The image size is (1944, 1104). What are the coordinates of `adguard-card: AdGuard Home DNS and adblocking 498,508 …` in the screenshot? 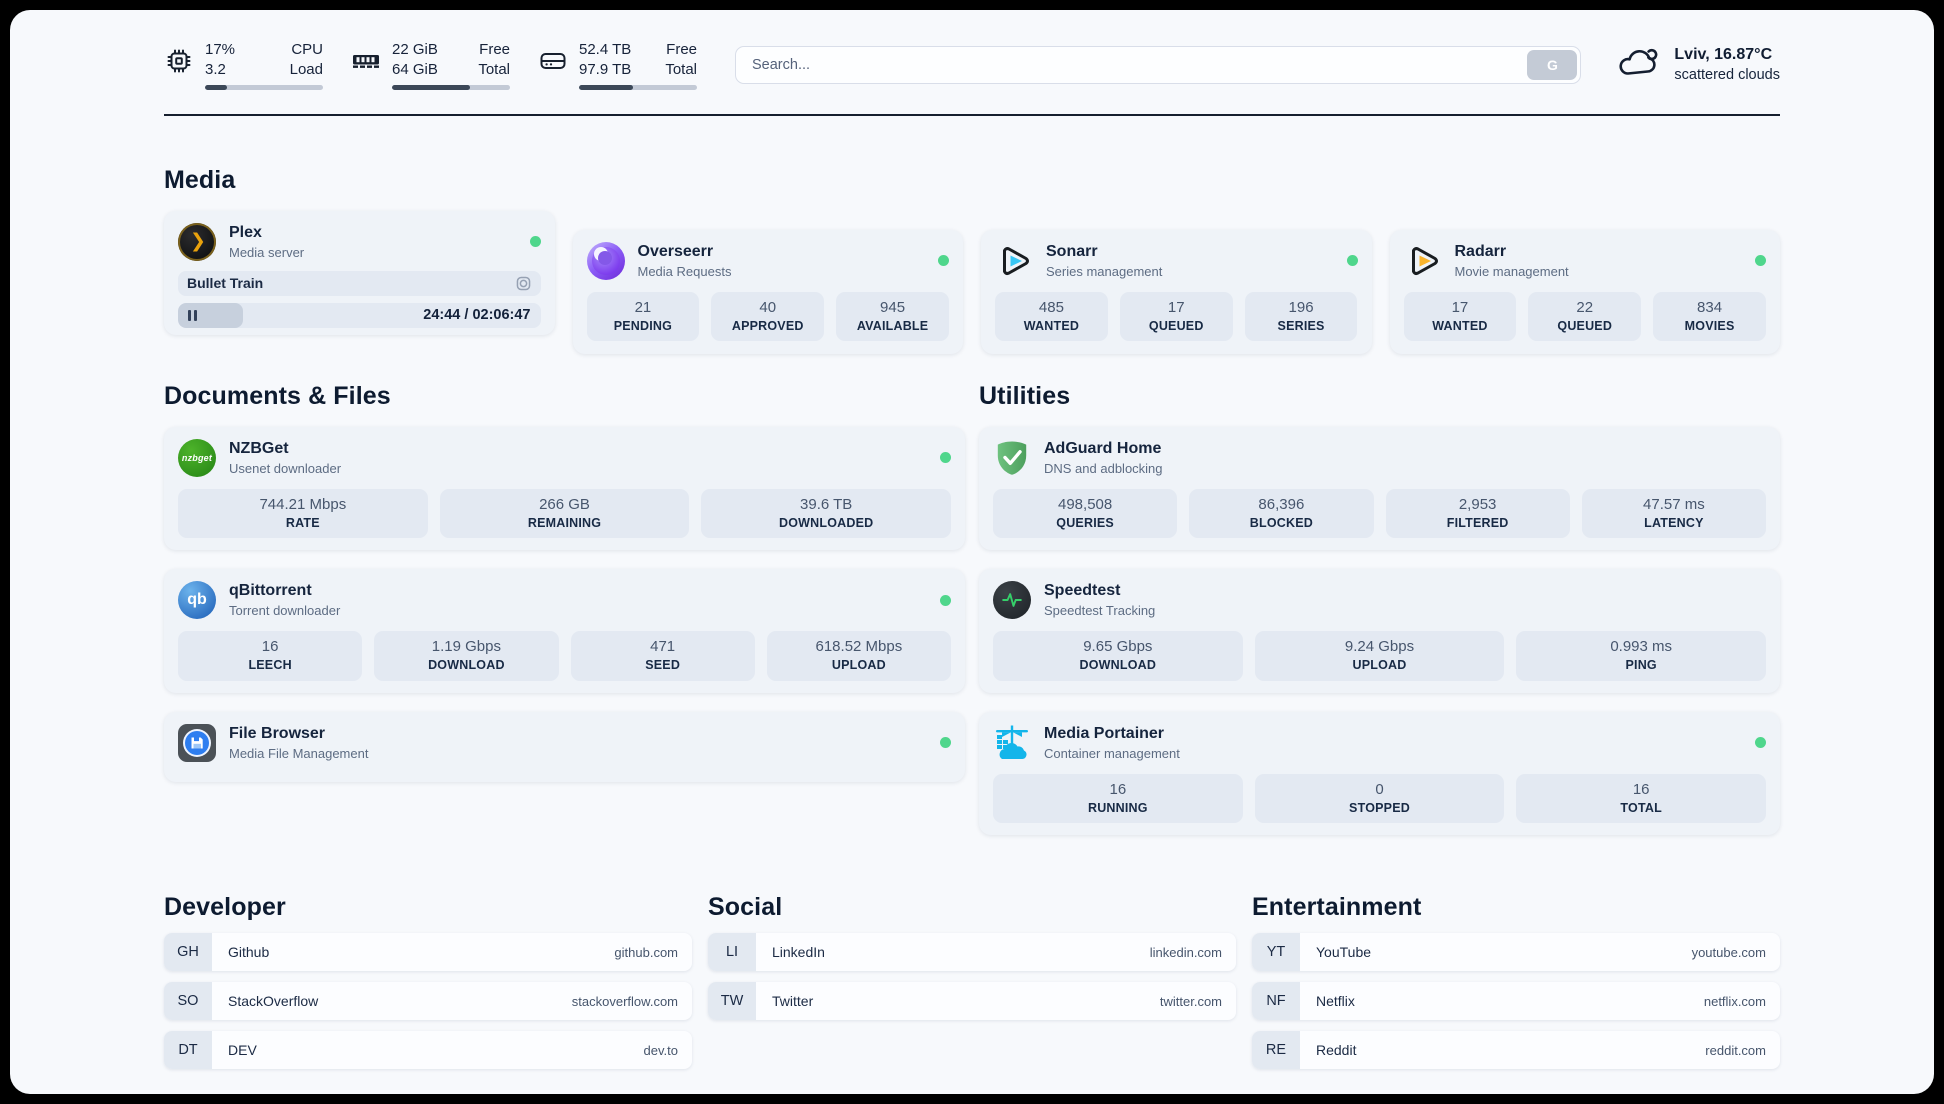 It's located at (1379, 488).